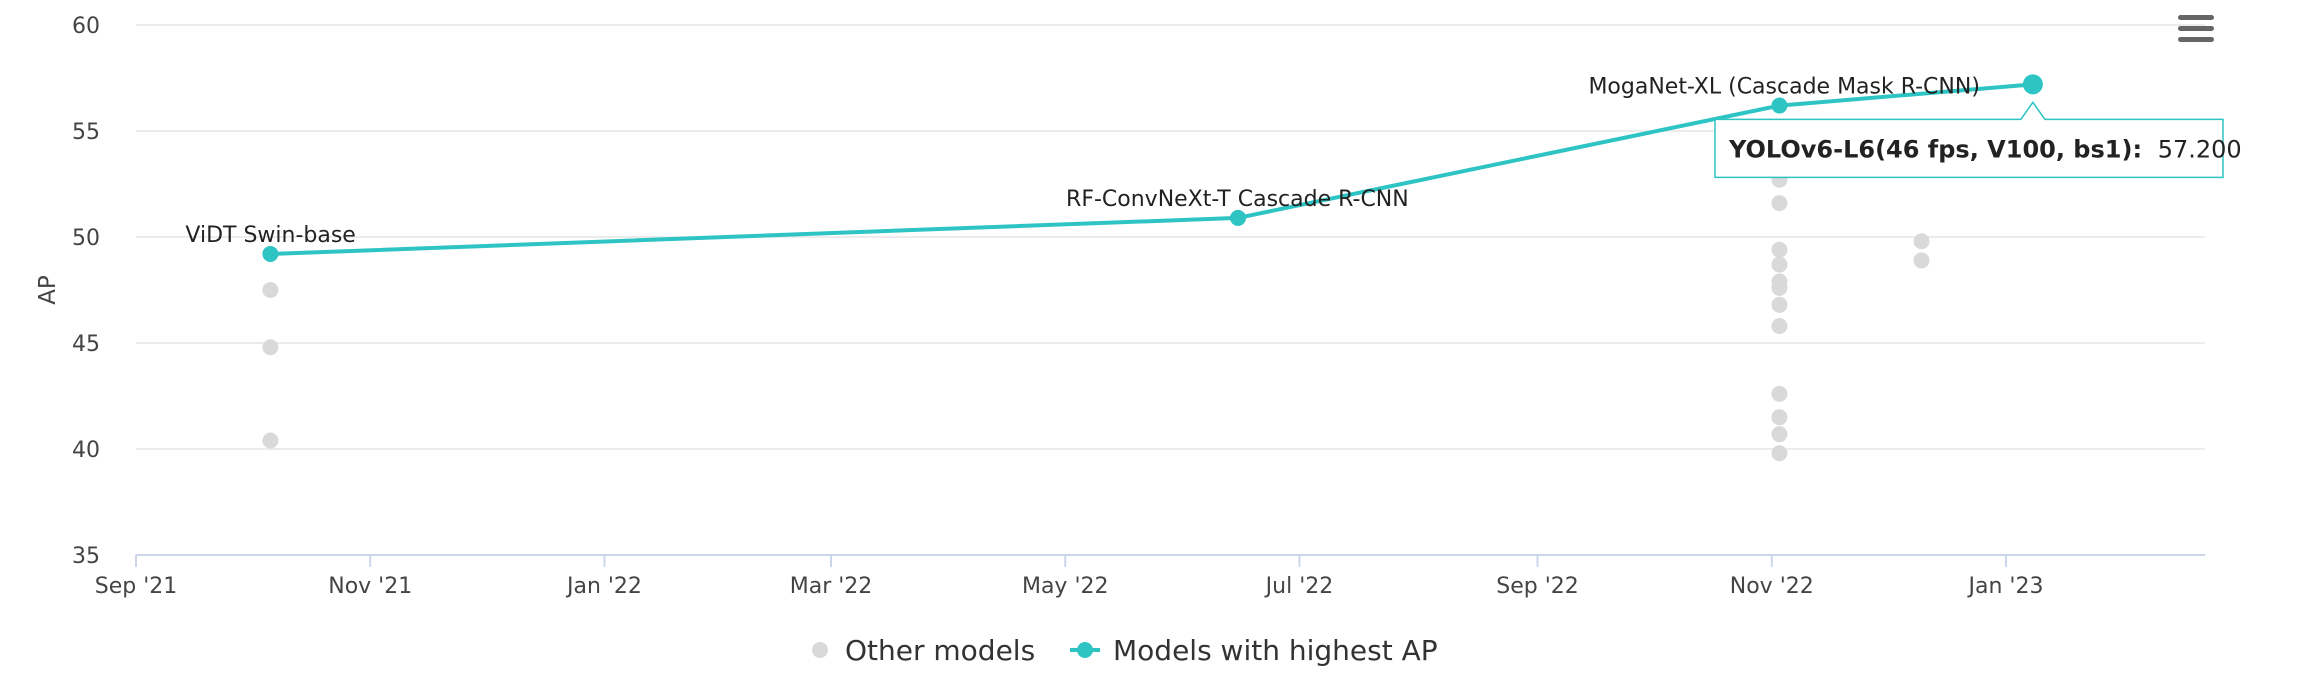 The height and width of the screenshot is (678, 2310). Describe the element at coordinates (136, 586) in the screenshot. I see `x-tick-label: Sep '21` at that location.